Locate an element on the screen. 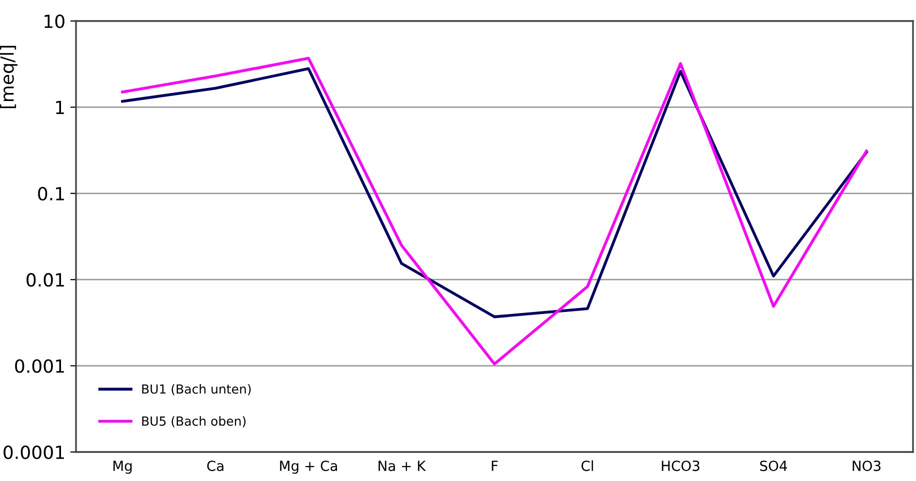 Image resolution: width=916 pixels, height=481 pixels. x-tick-label: Cl is located at coordinates (587, 466).